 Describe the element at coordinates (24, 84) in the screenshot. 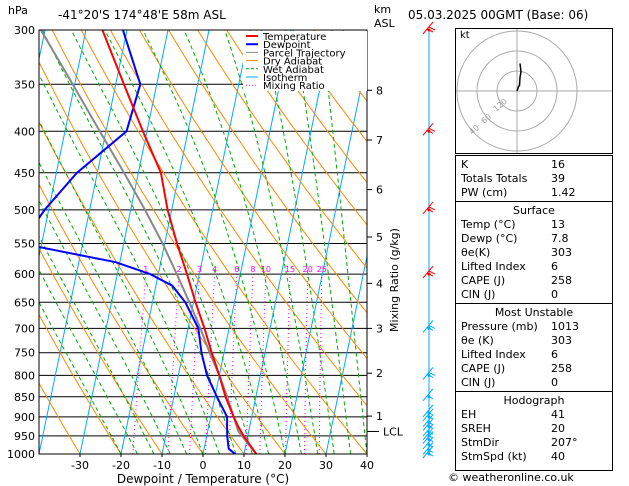

I see `pressure-tick-label: 350` at that location.